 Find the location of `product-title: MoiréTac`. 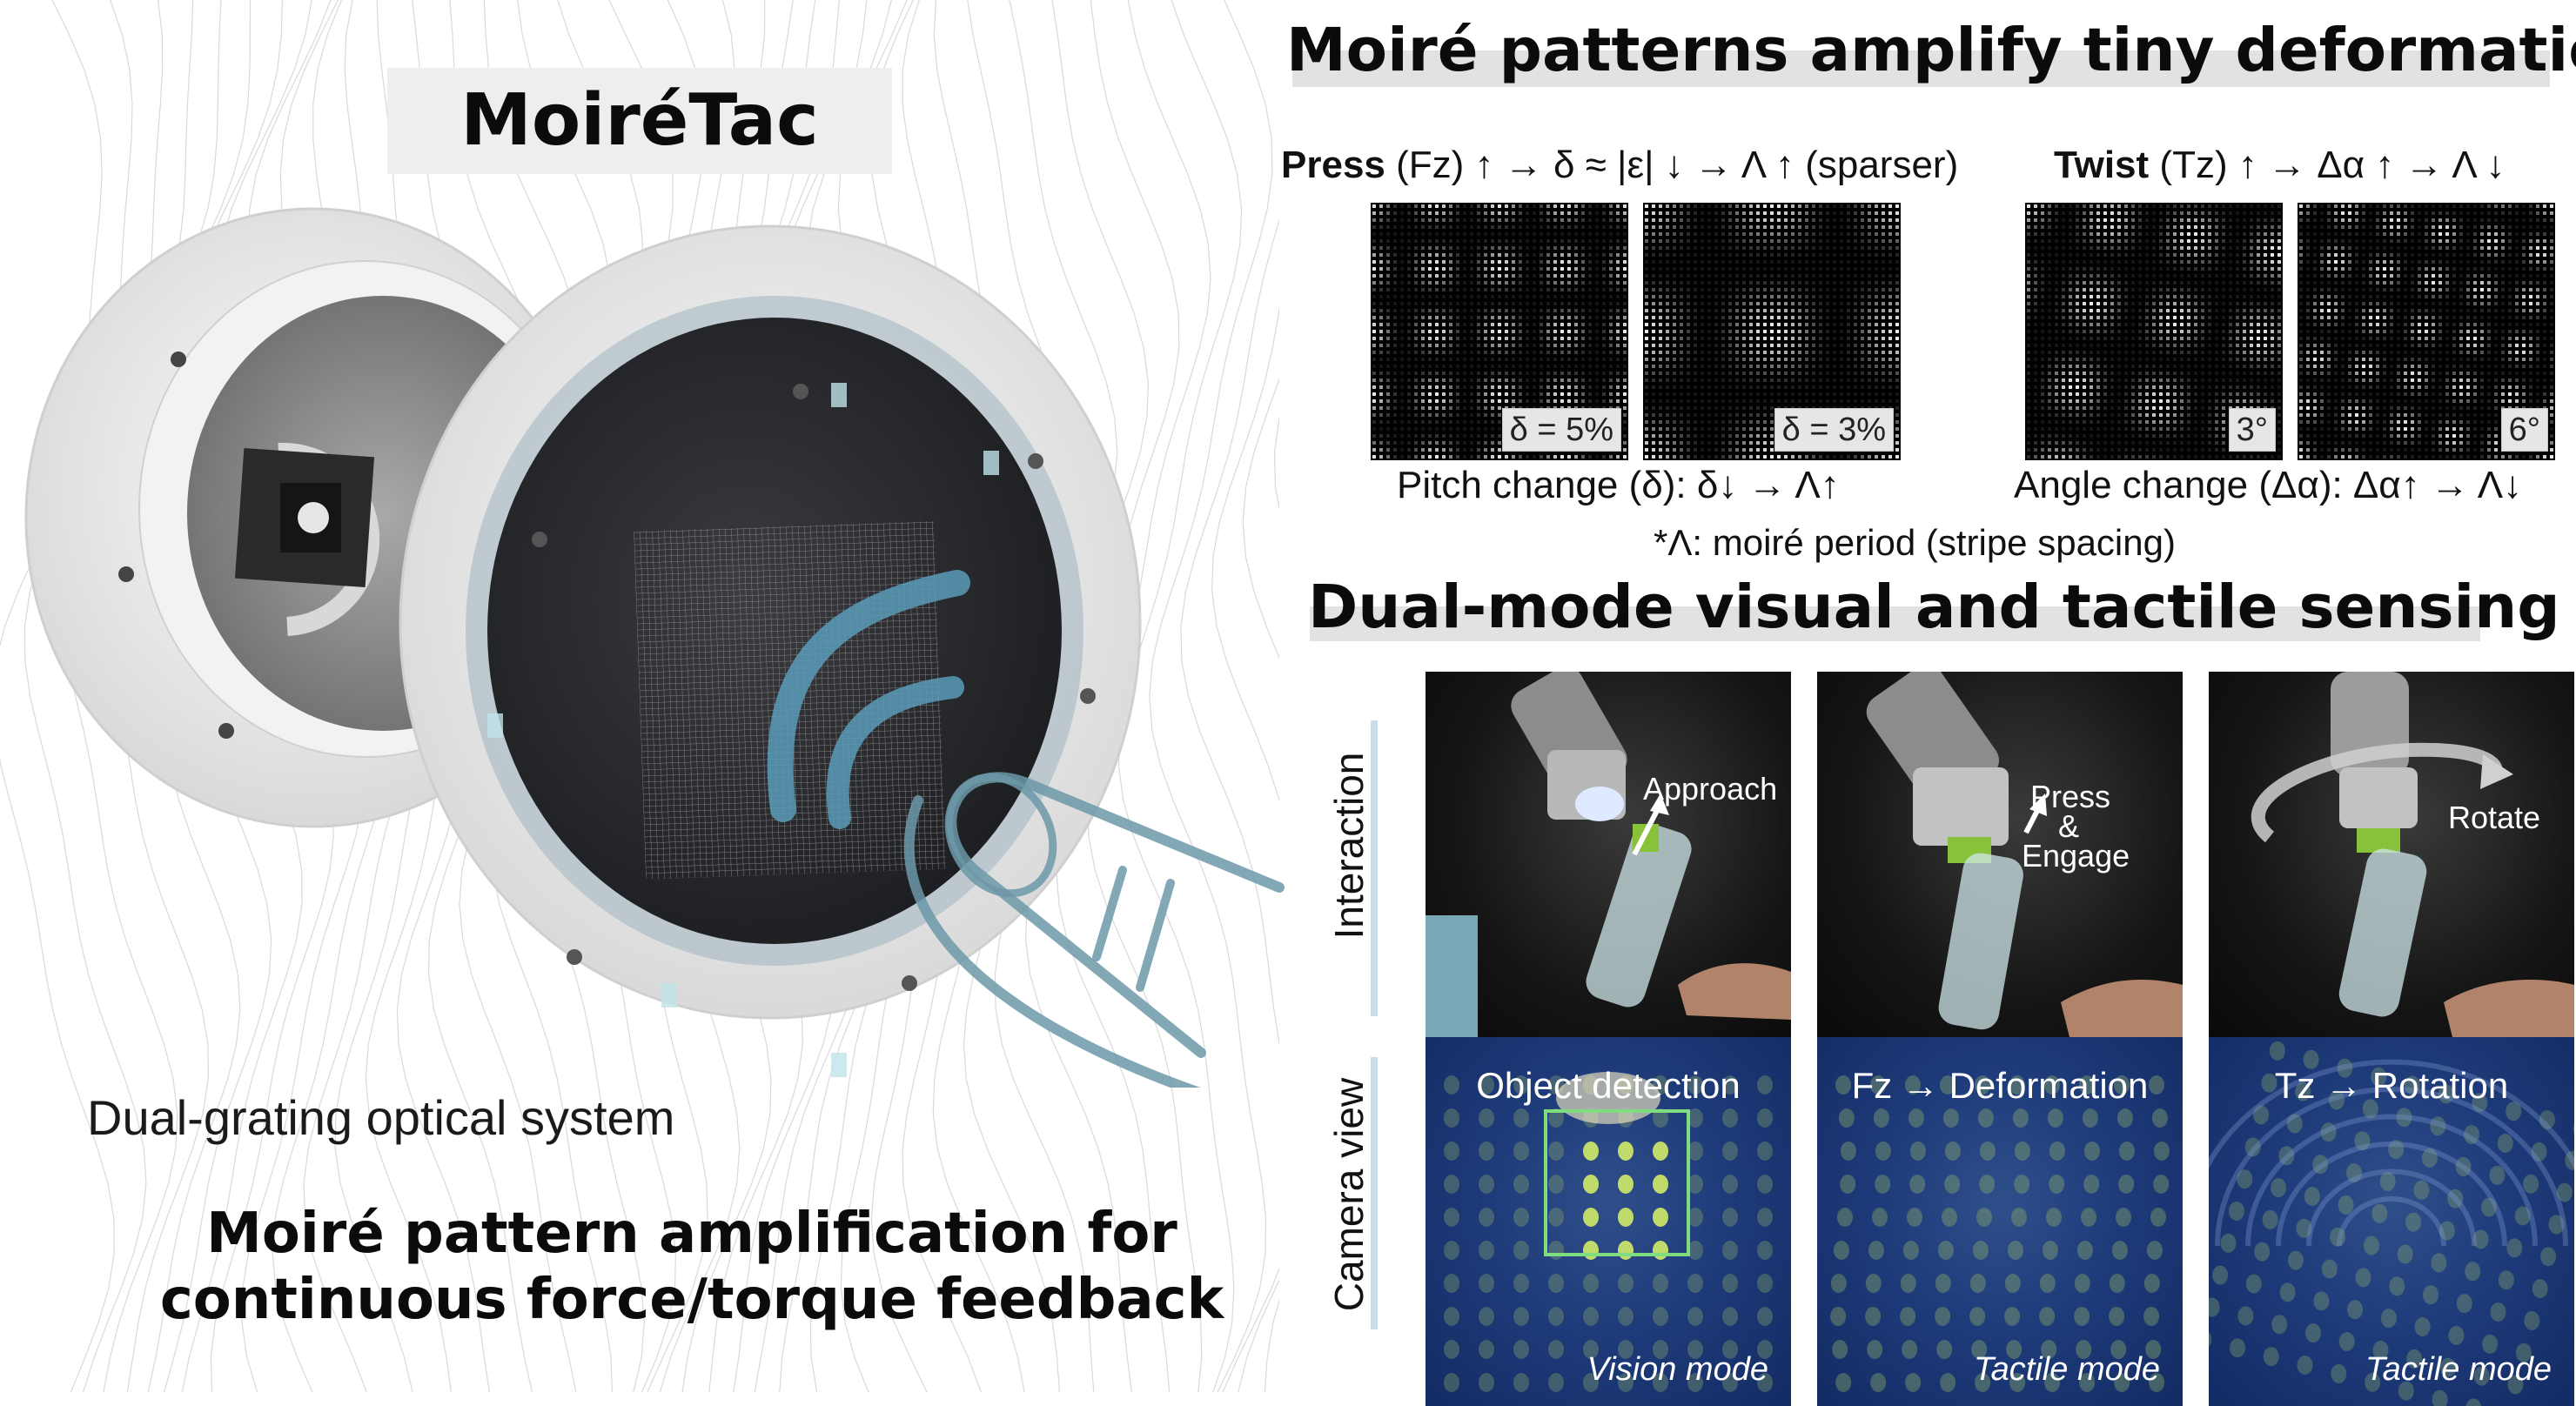

product-title: MoiréTac is located at coordinates (639, 120).